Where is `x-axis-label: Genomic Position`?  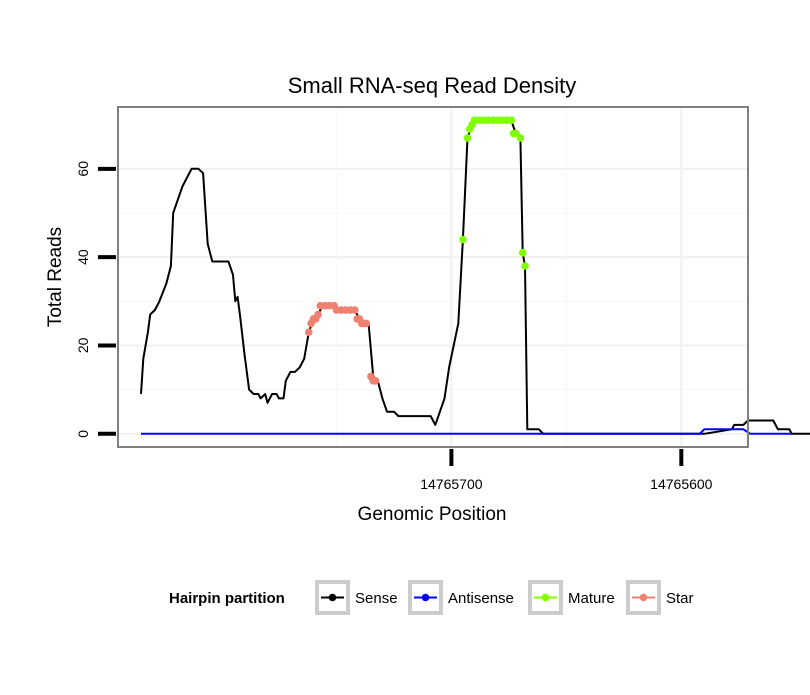
x-axis-label: Genomic Position is located at coordinates (432, 514).